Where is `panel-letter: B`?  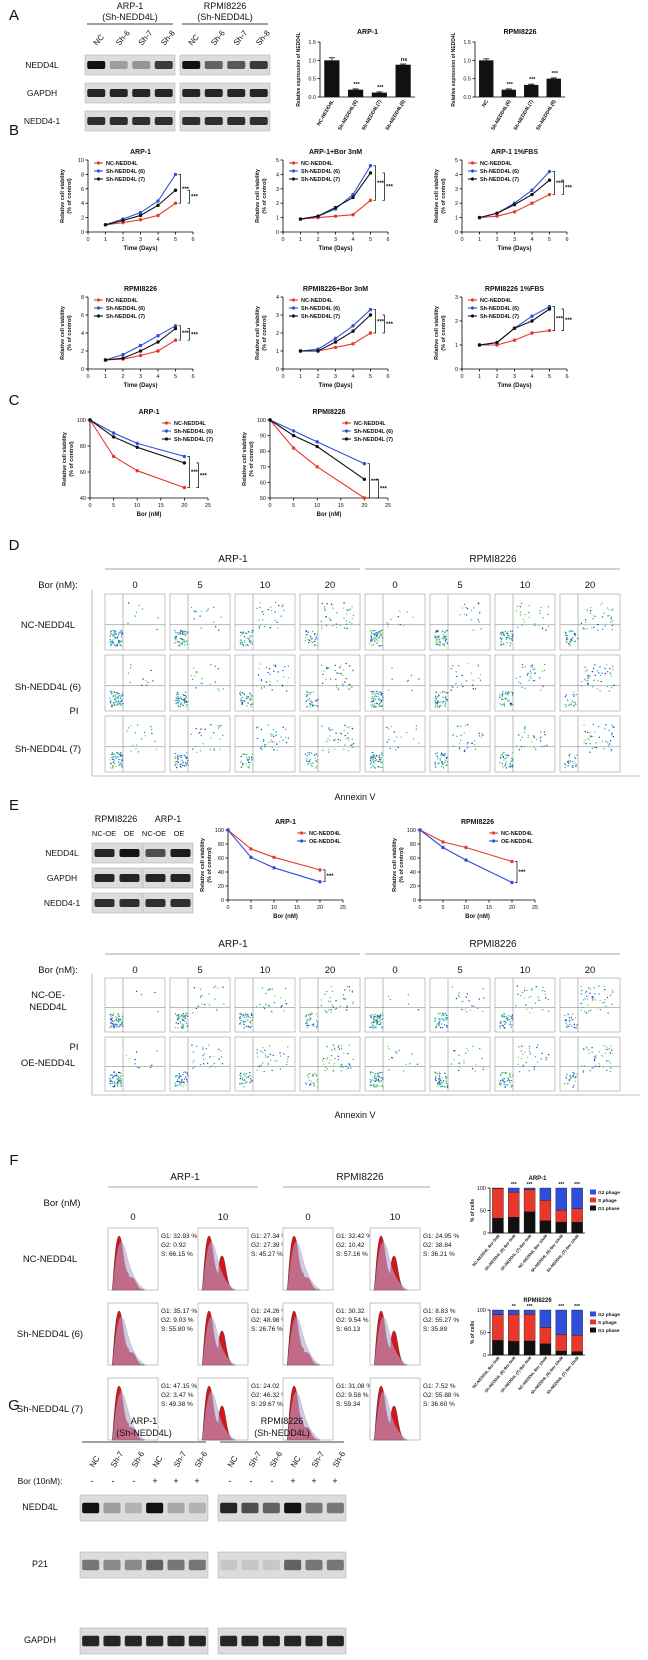
panel-letter: B is located at coordinates (14, 130).